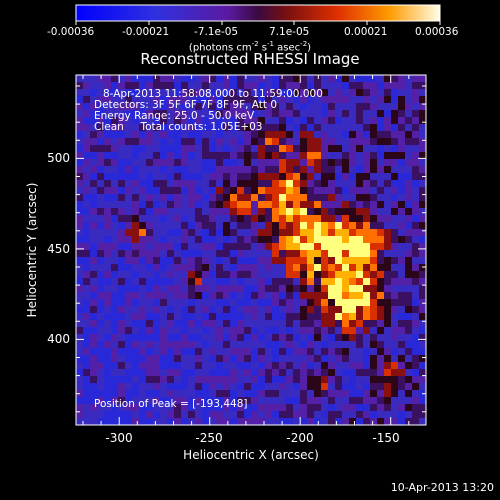 The height and width of the screenshot is (500, 500). What do you see at coordinates (118, 438) in the screenshot?
I see `x-tick-label: -300` at bounding box center [118, 438].